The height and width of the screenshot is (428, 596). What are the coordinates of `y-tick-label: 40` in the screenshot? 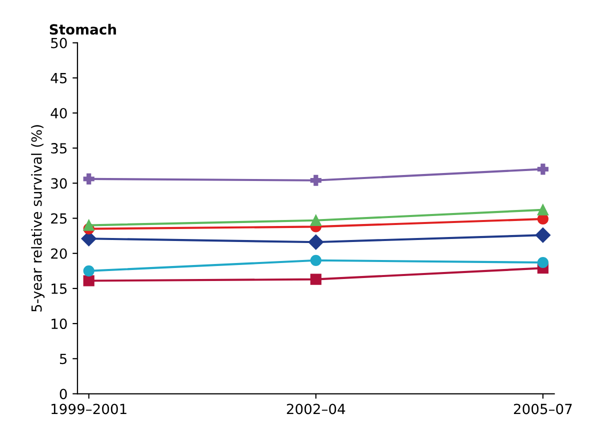 It's located at (58, 113).